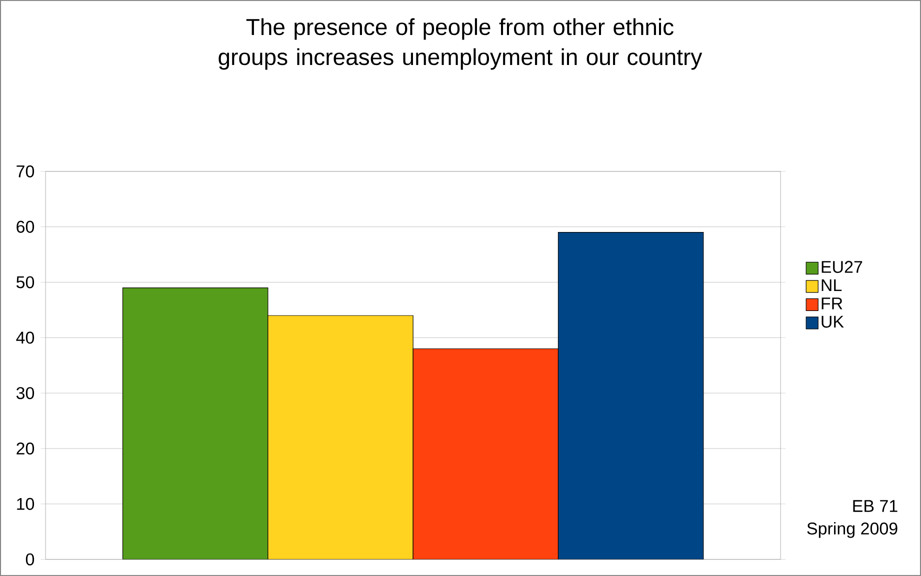 The width and height of the screenshot is (921, 576). I want to click on y-tick-label: 60, so click(25, 226).